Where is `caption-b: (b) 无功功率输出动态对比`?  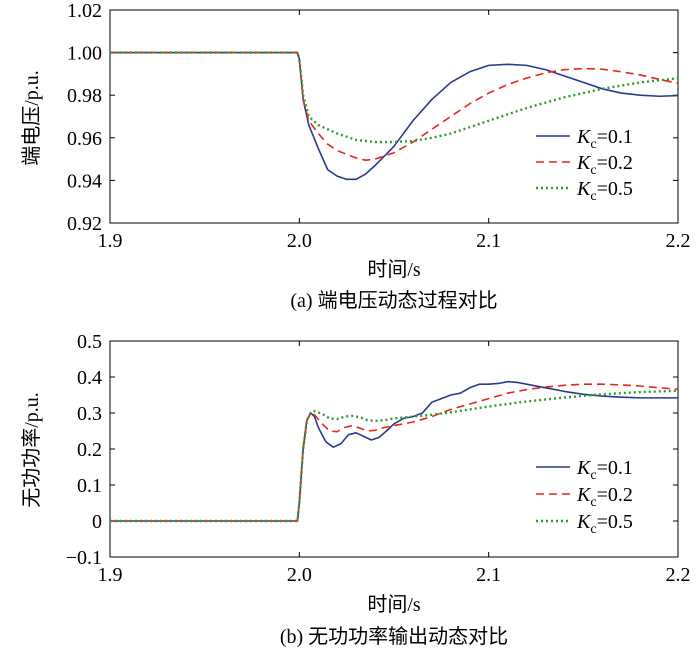 caption-b: (b) 无功功率输出动态对比 is located at coordinates (394, 636).